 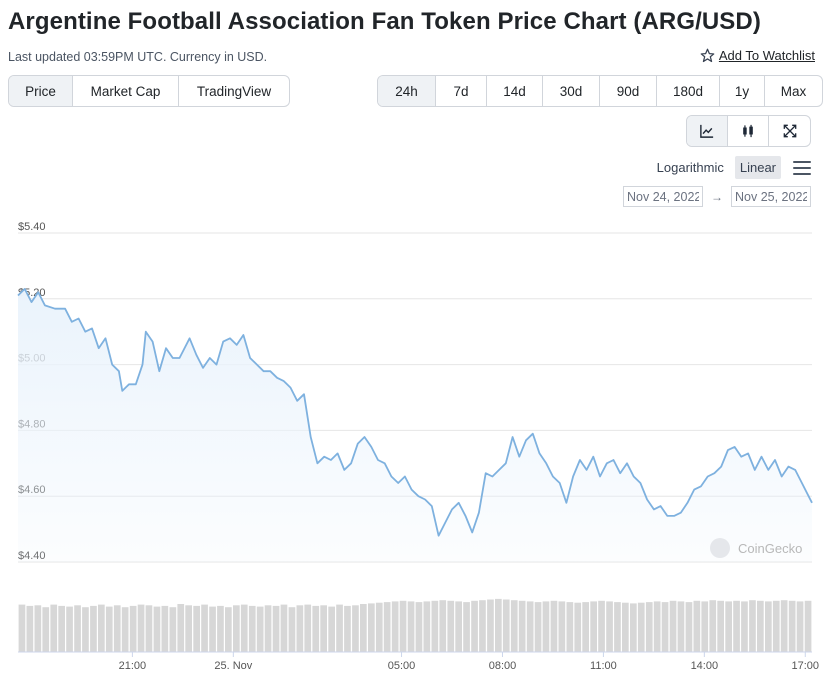 I want to click on fullscreen-icon, so click(x=789, y=131).